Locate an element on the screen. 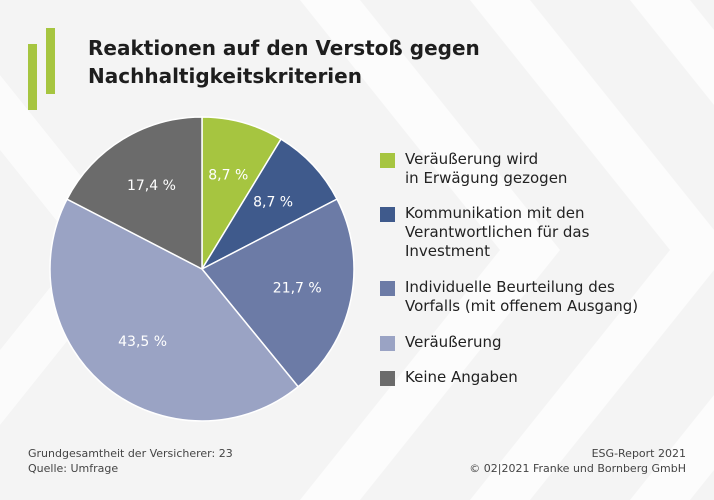  legend-label: Veräußerung is located at coordinates (550, 342).